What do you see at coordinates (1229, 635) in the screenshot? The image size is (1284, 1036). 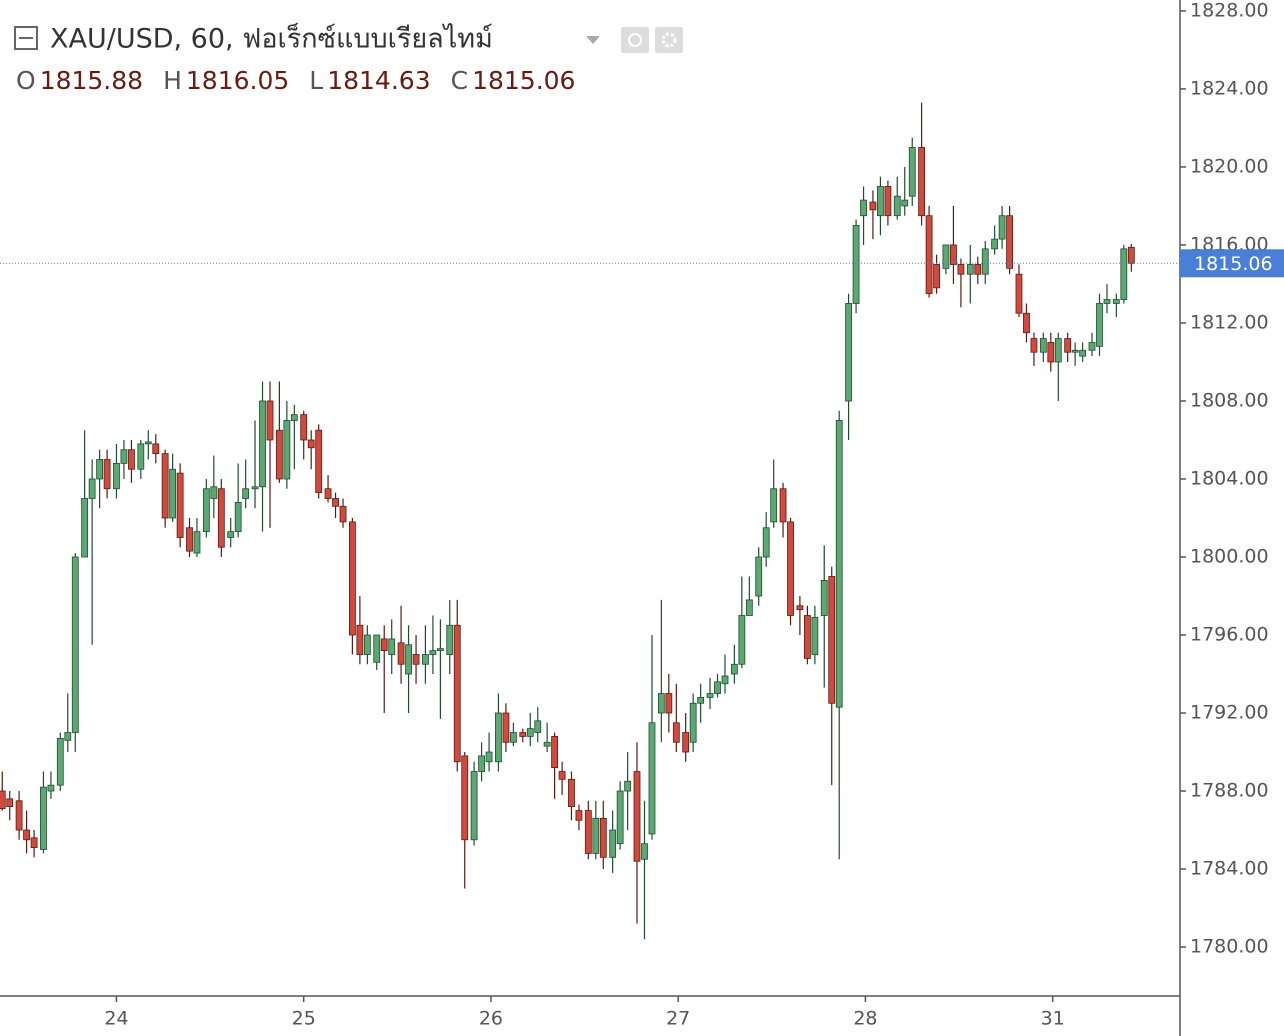 I see `y-tick-label: 1796.00` at bounding box center [1229, 635].